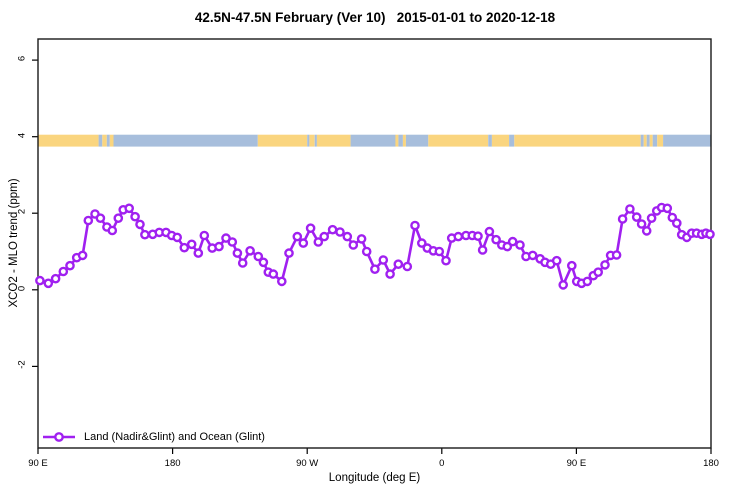 This screenshot has height=500, width=750. I want to click on legend: Land (Nadir&Glint) and Ocean (Glint), so click(153, 437).